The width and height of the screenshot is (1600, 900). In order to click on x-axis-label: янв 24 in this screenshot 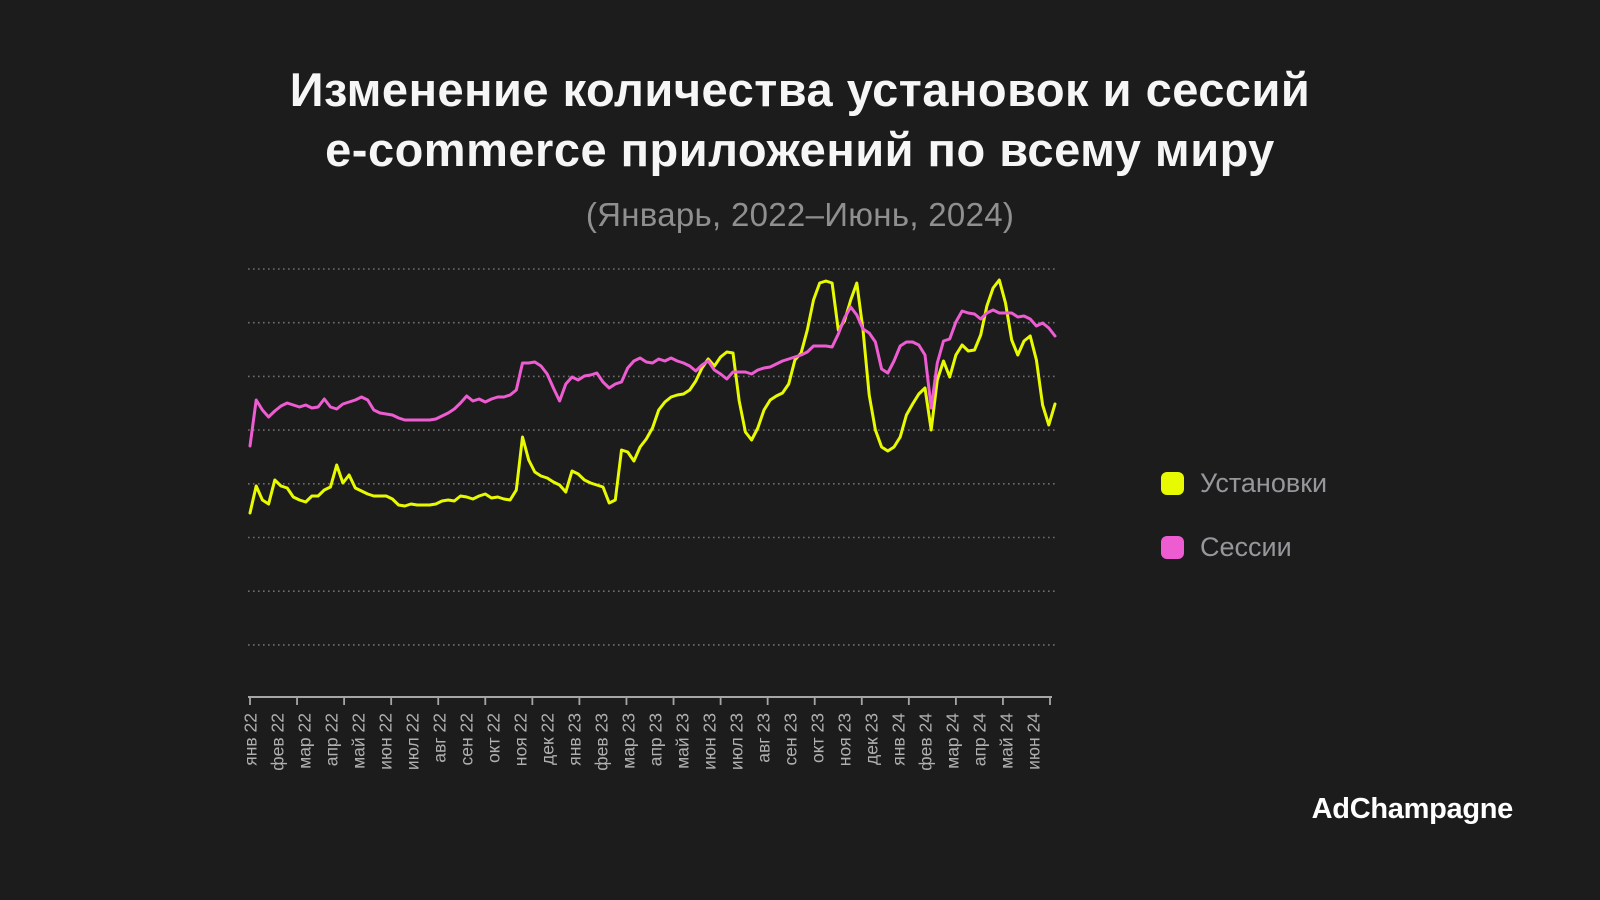, I will do `click(899, 739)`.